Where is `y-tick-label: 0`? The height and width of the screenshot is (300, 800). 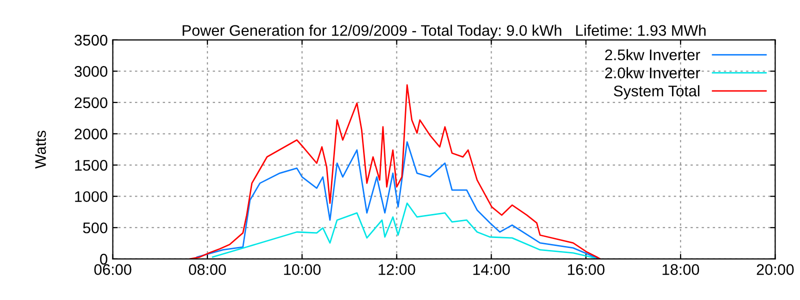 y-tick-label: 0 is located at coordinates (104, 259).